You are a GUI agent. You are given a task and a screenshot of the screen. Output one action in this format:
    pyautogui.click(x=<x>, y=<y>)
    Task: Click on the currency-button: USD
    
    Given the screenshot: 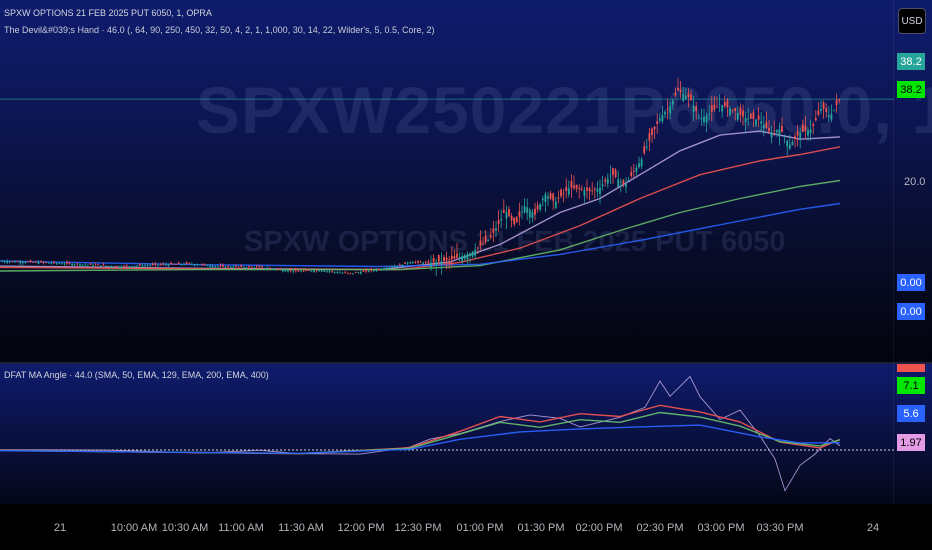 What is the action you would take?
    pyautogui.click(x=912, y=21)
    